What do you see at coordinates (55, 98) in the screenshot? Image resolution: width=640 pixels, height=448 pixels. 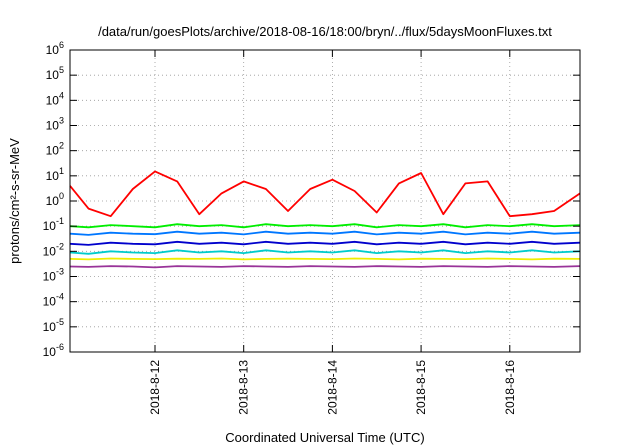 I see `y-tick-label: 10⁴` at bounding box center [55, 98].